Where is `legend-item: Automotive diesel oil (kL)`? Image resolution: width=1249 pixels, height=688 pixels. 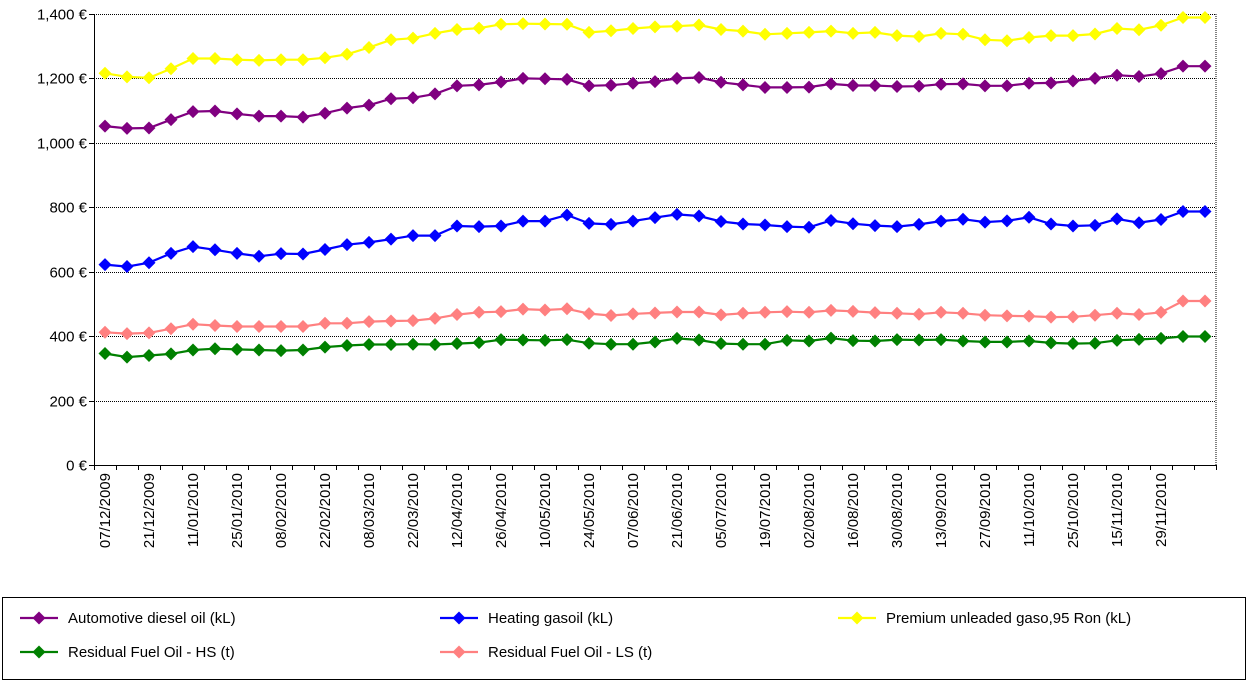
legend-item: Automotive diesel oil (kL) is located at coordinates (128, 618).